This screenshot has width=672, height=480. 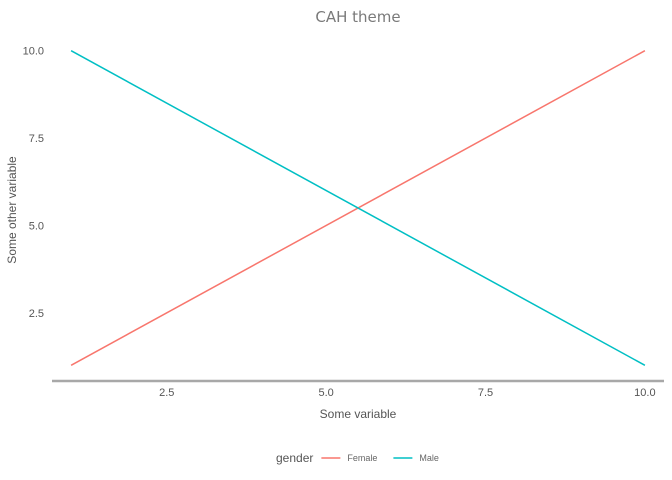 What do you see at coordinates (358, 414) in the screenshot?
I see `x-axis-title: Some variable` at bounding box center [358, 414].